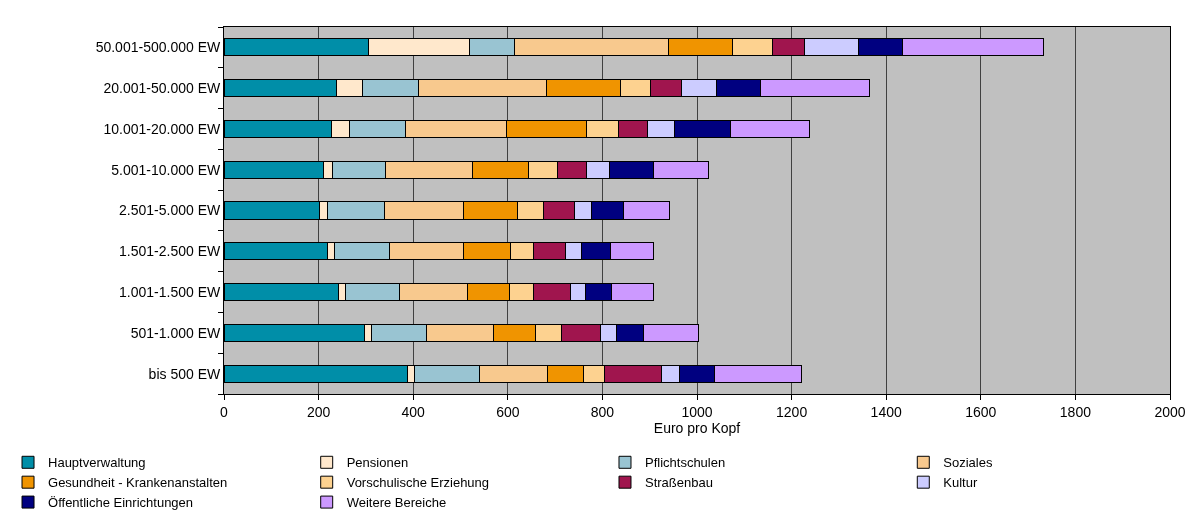  What do you see at coordinates (377, 463) in the screenshot?
I see `legend-label: Pensionen` at bounding box center [377, 463].